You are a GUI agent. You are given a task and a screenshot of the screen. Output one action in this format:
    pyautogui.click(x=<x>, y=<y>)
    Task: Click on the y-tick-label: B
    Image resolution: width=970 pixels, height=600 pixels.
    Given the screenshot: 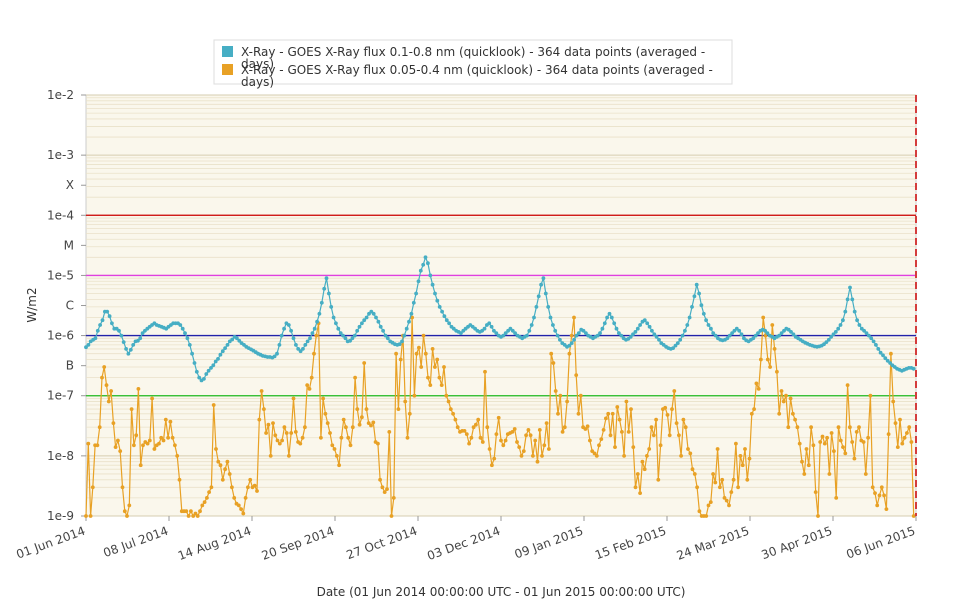 What is the action you would take?
    pyautogui.click(x=70, y=366)
    